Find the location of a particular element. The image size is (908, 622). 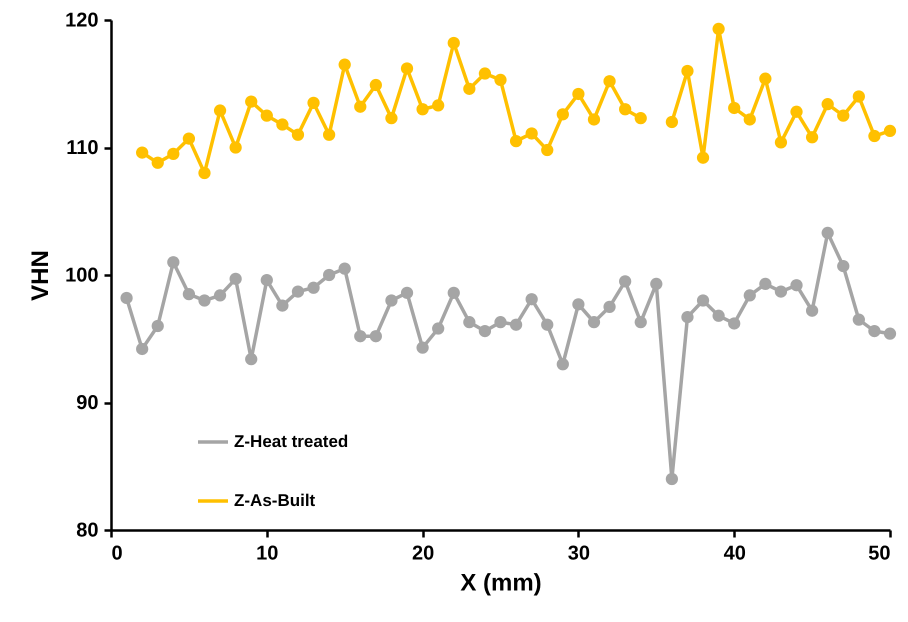

y-tick-label: 110 is located at coordinates (82, 148).